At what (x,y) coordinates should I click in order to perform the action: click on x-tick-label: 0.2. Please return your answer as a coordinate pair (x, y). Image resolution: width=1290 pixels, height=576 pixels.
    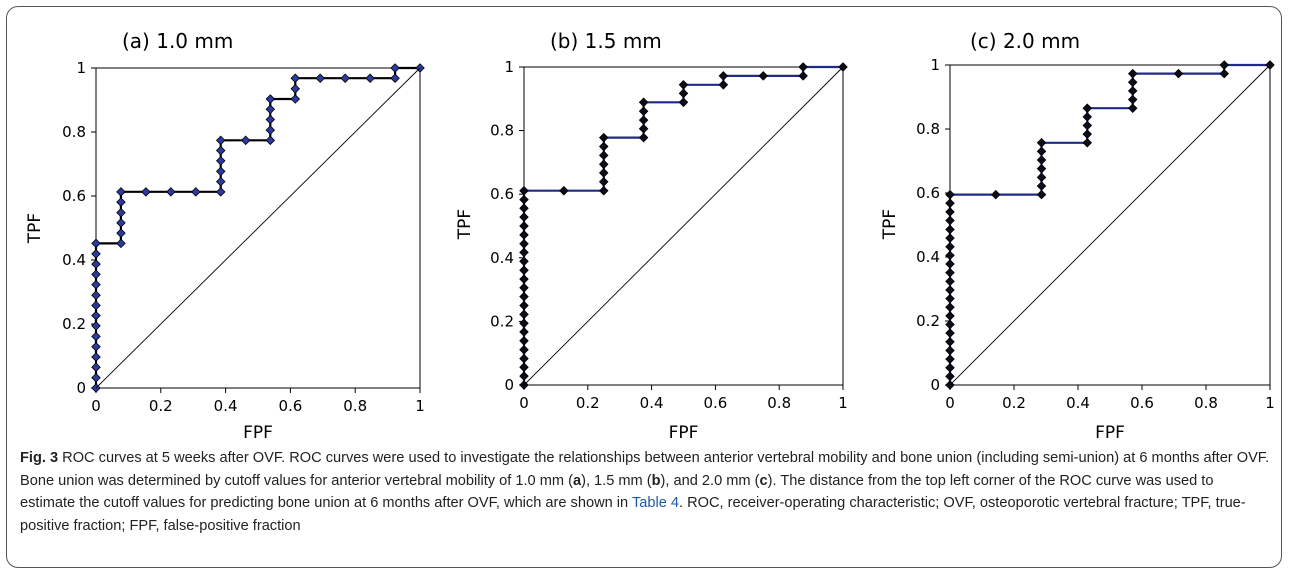
    Looking at the image, I should click on (1014, 403).